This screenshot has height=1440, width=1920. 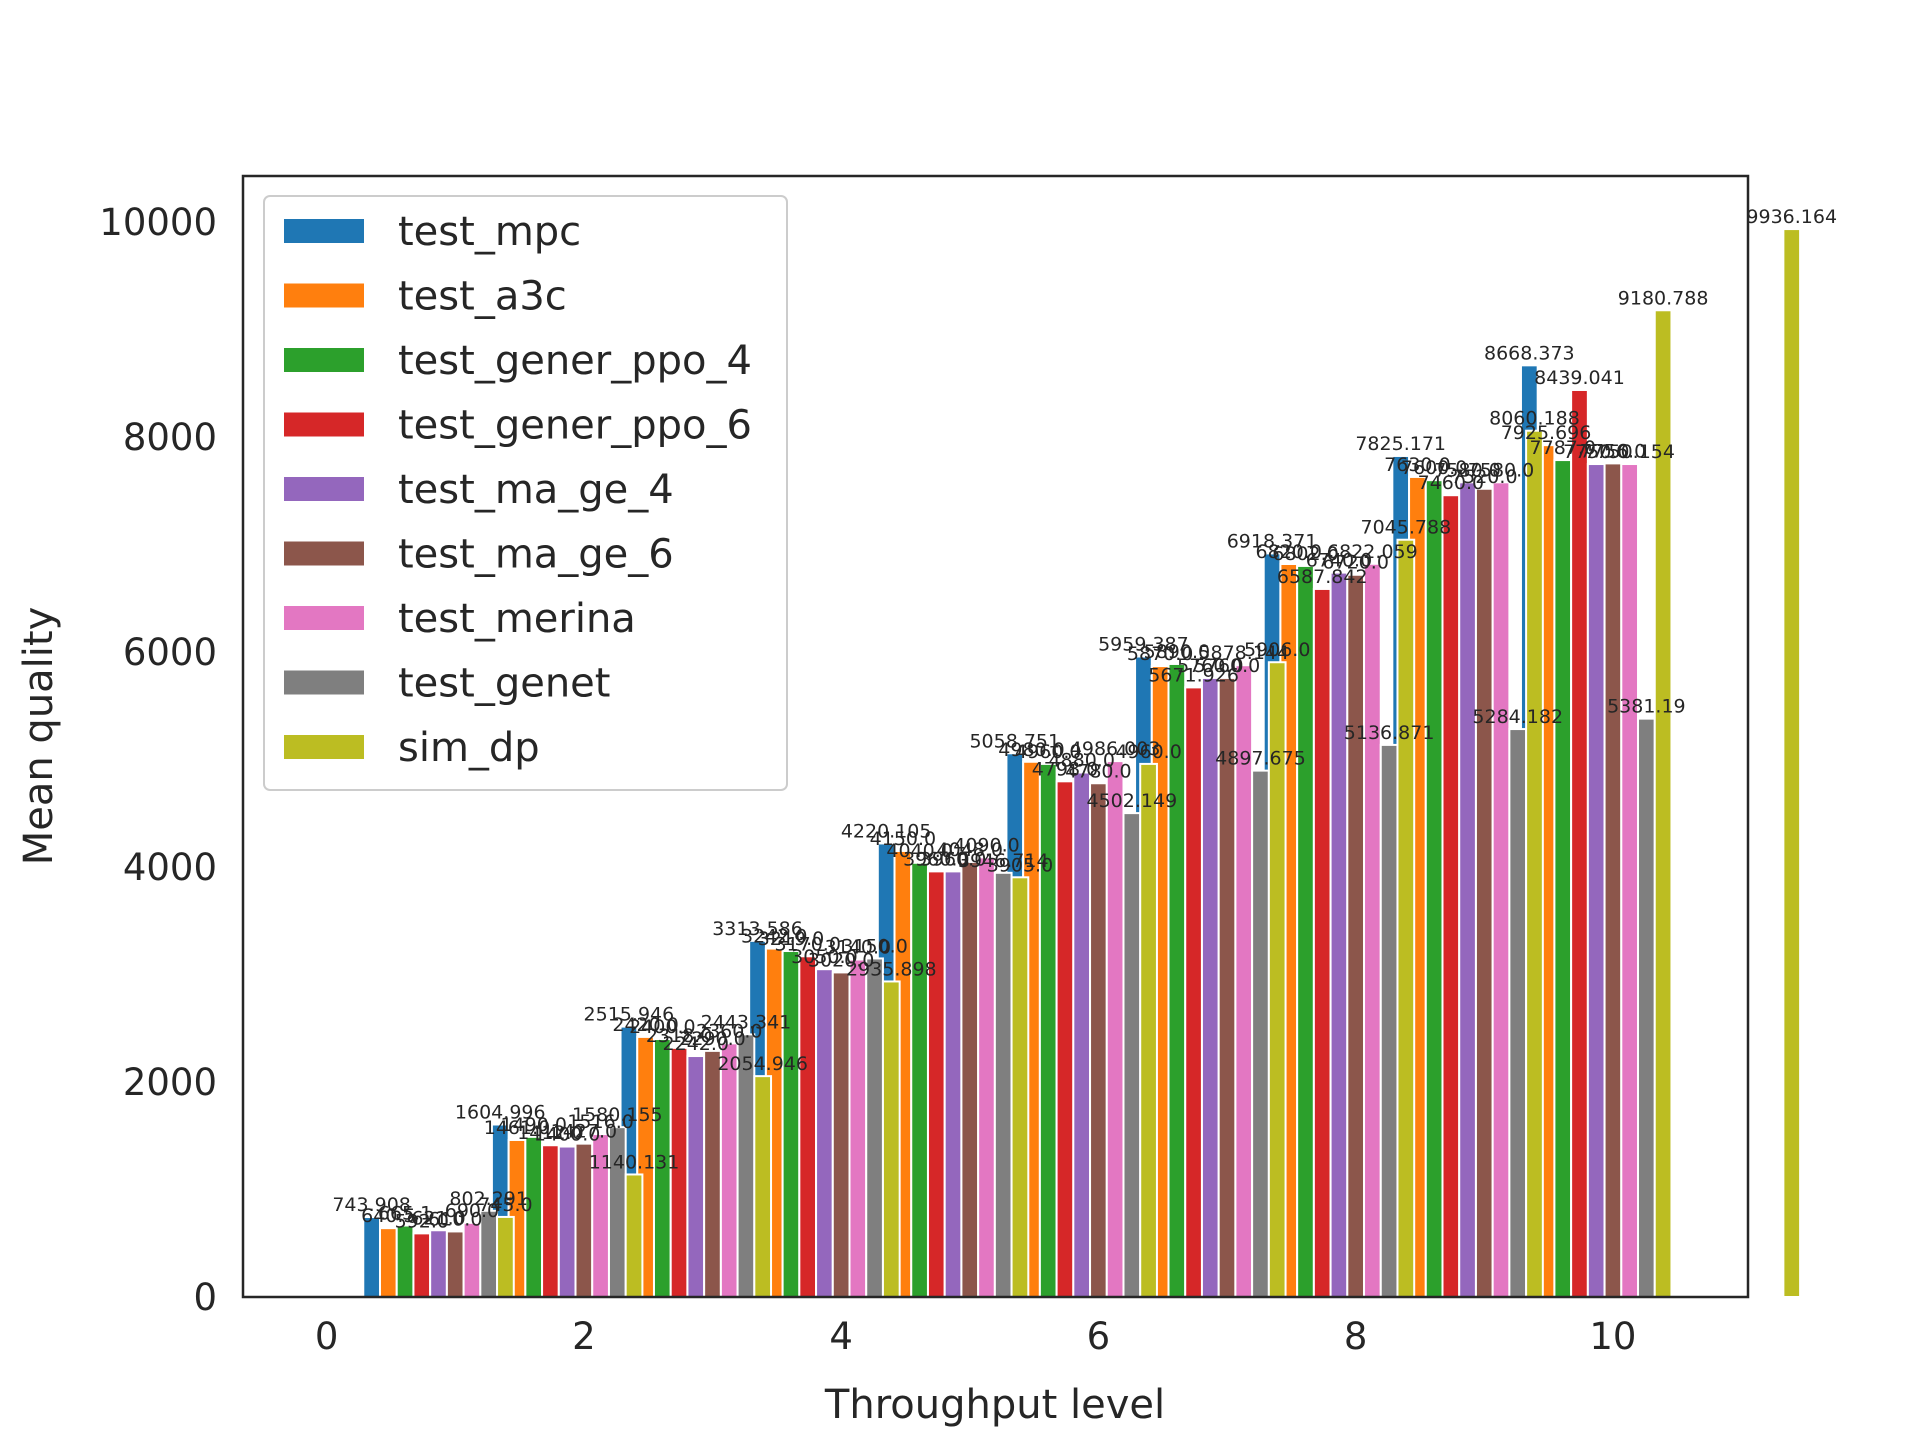 What do you see at coordinates (550, 1133) in the screenshot?
I see `bar-value-label: 1412.0` at bounding box center [550, 1133].